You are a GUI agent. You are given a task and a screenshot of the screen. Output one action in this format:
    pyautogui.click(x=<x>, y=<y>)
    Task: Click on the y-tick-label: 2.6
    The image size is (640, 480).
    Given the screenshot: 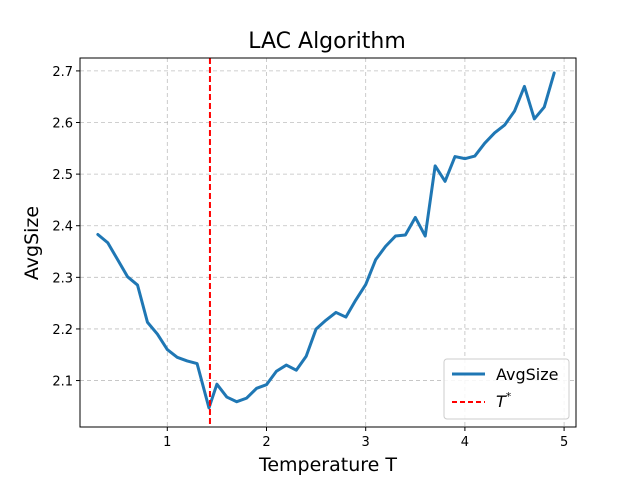 What is the action you would take?
    pyautogui.click(x=62, y=124)
    